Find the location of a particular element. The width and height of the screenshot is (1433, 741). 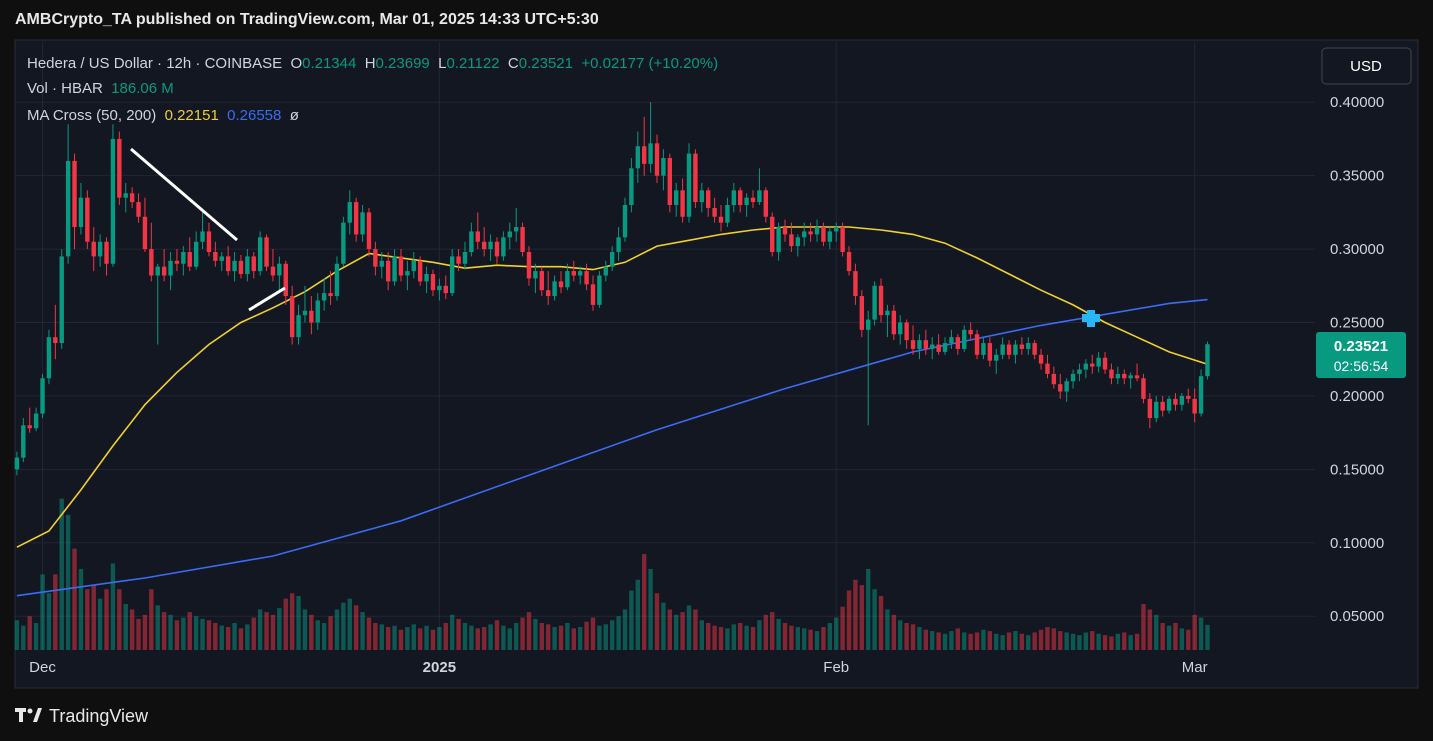

x-tick-label: Dec is located at coordinates (42, 667).